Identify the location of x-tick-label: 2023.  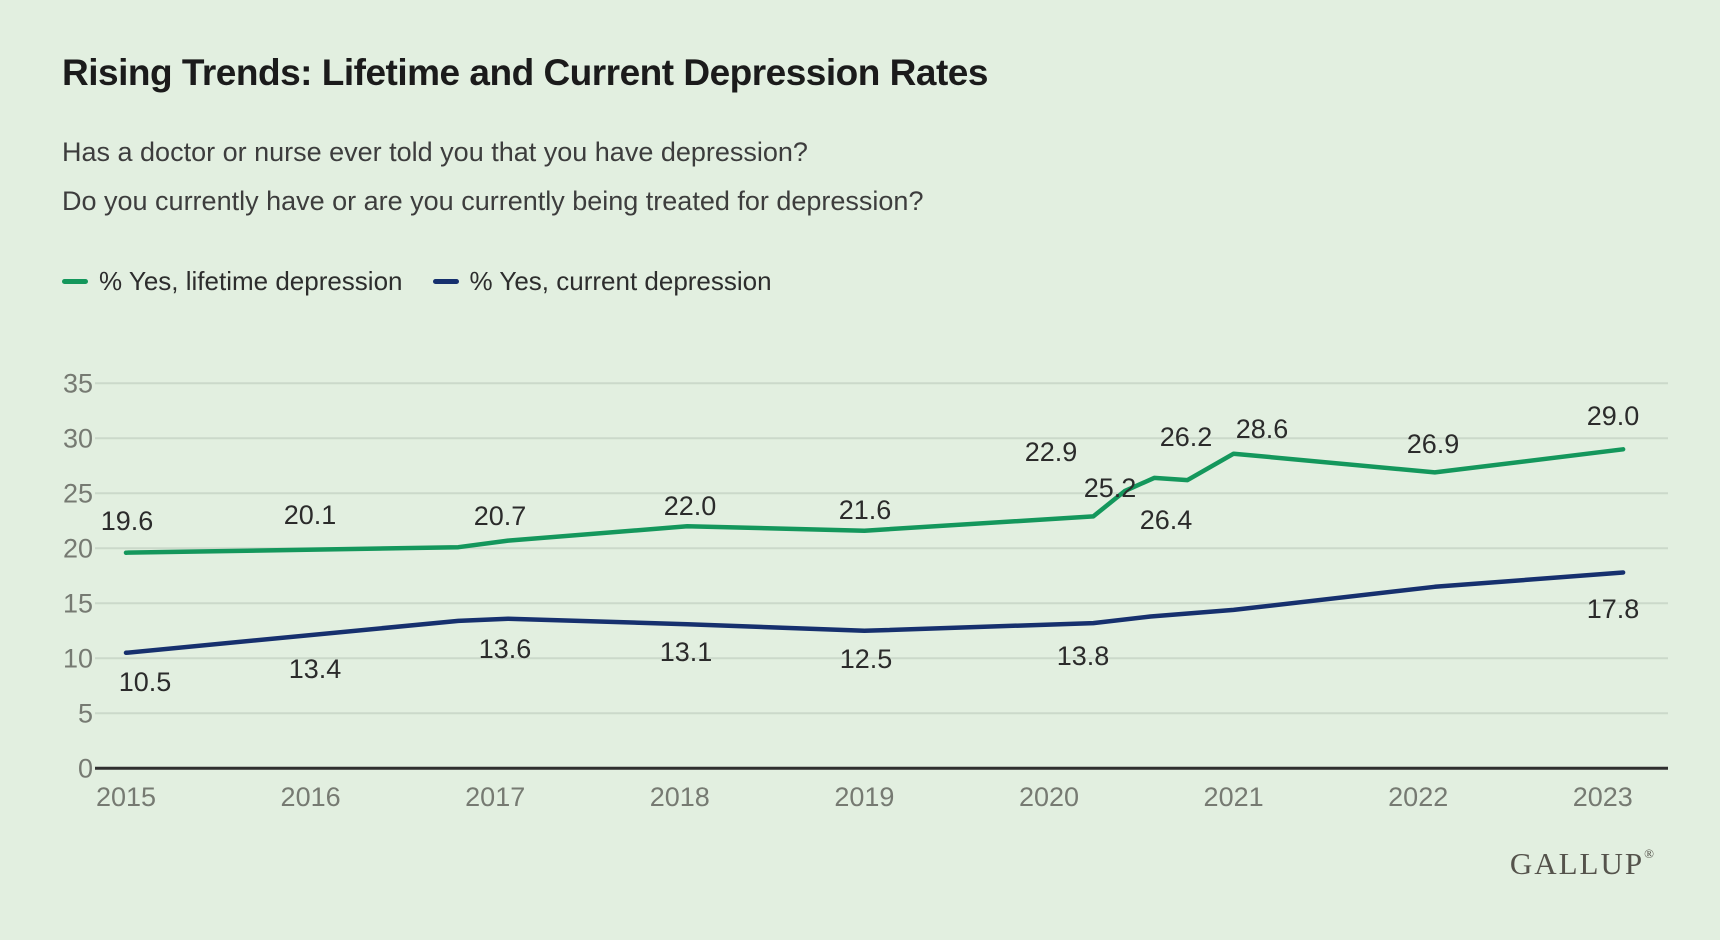
(1603, 797).